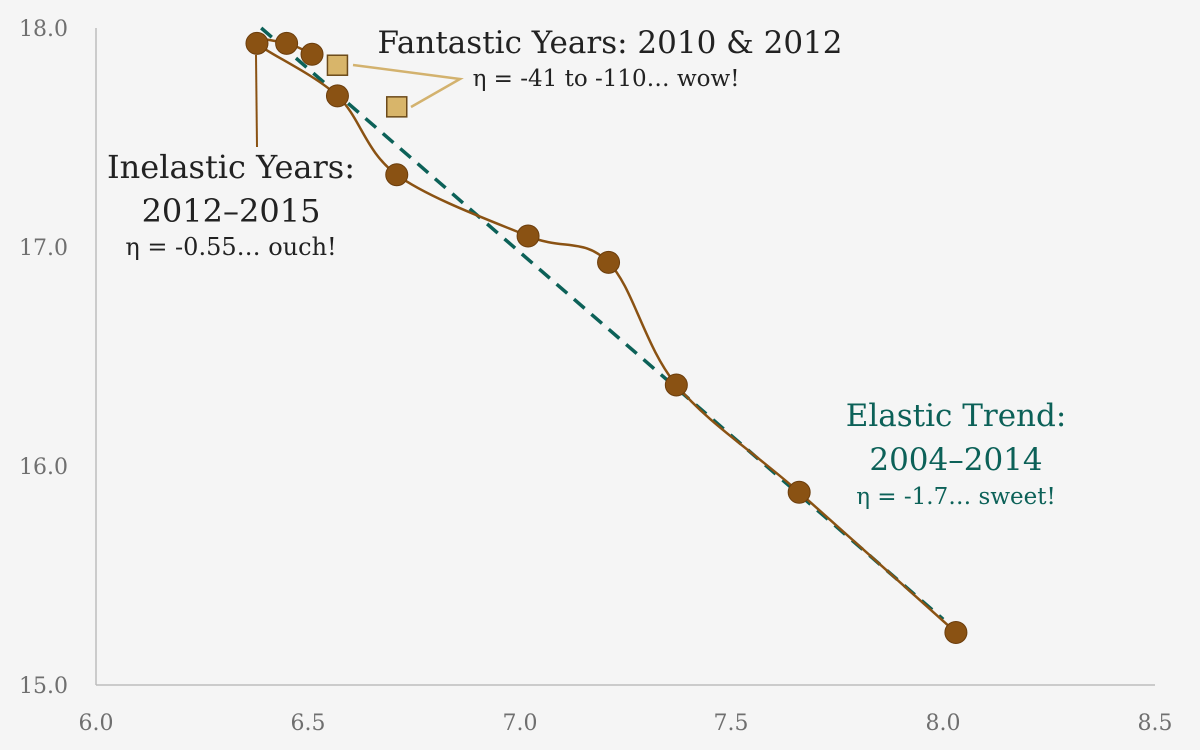  Describe the element at coordinates (43, 467) in the screenshot. I see `y-tick-label: 16.0` at that location.